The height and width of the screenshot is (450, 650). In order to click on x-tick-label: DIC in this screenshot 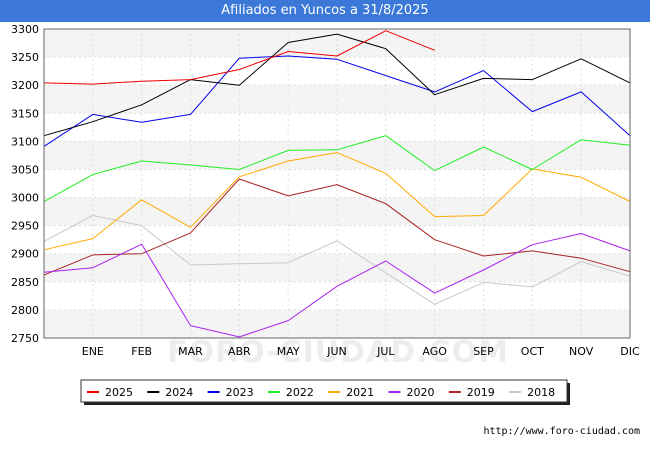, I will do `click(630, 351)`.